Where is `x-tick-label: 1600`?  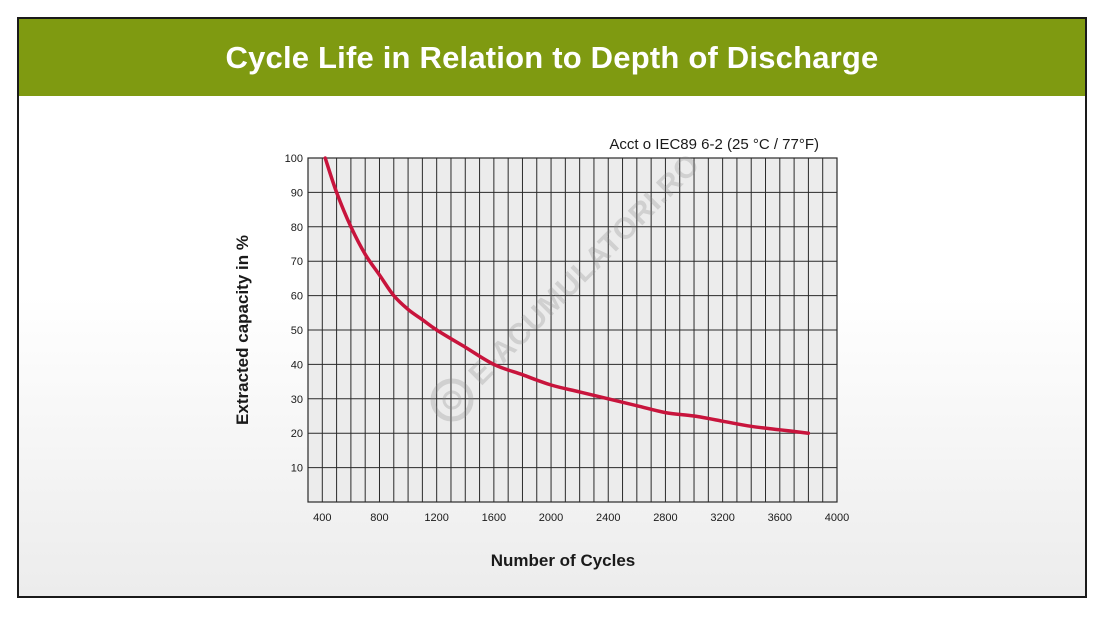 x-tick-label: 1600 is located at coordinates (494, 518).